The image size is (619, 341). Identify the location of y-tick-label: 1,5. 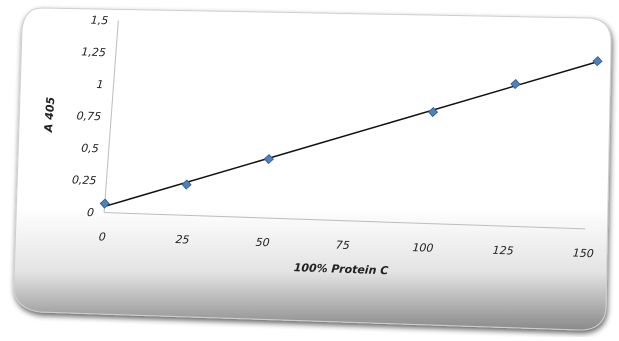
(99, 21).